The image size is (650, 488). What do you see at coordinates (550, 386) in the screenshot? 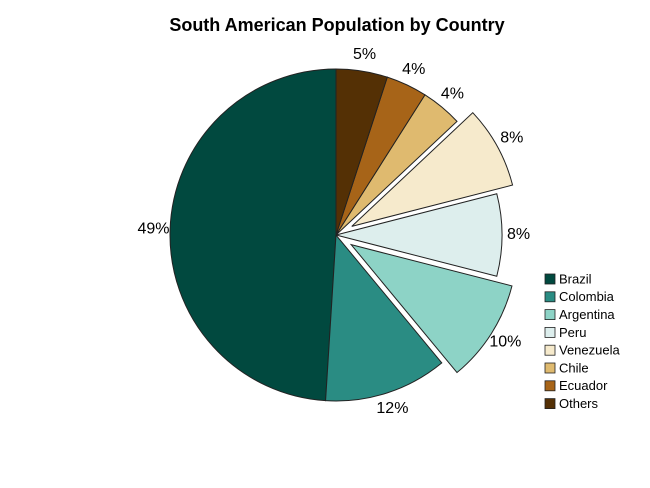
I see `legend-swatch-ecuador` at bounding box center [550, 386].